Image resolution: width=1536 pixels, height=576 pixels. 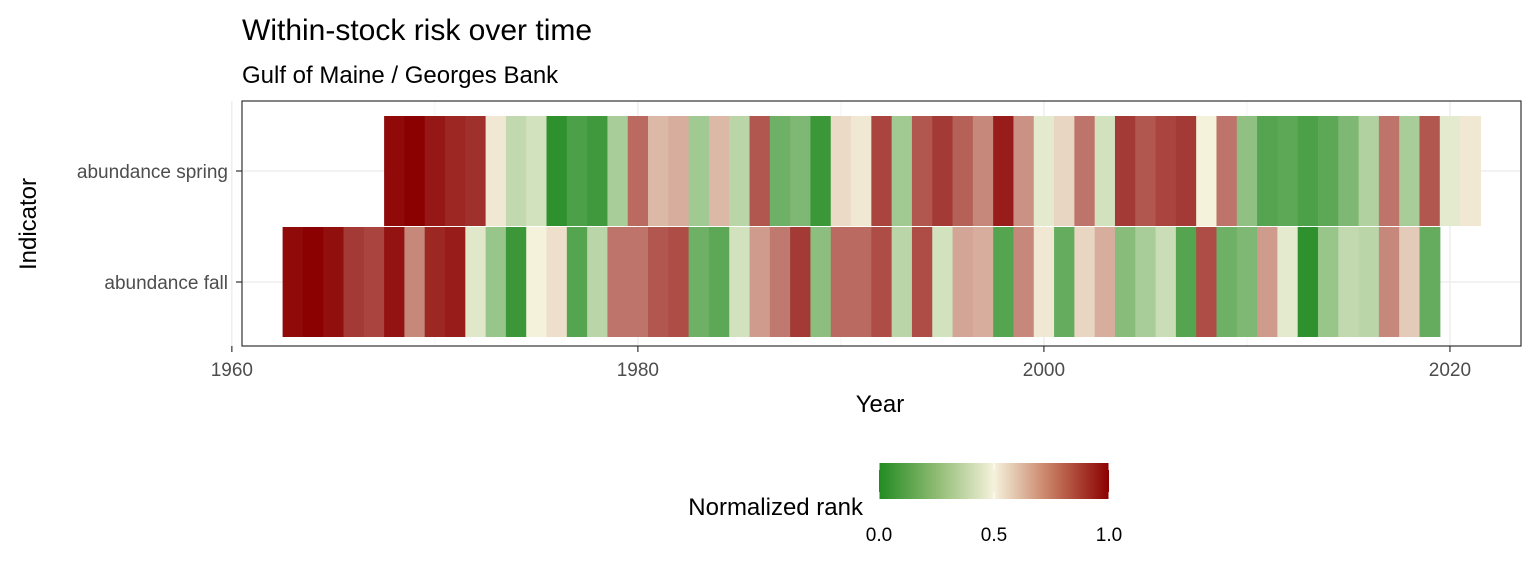 I want to click on chart-subtitle: Gulf of Maine / Georges Bank, so click(x=400, y=75).